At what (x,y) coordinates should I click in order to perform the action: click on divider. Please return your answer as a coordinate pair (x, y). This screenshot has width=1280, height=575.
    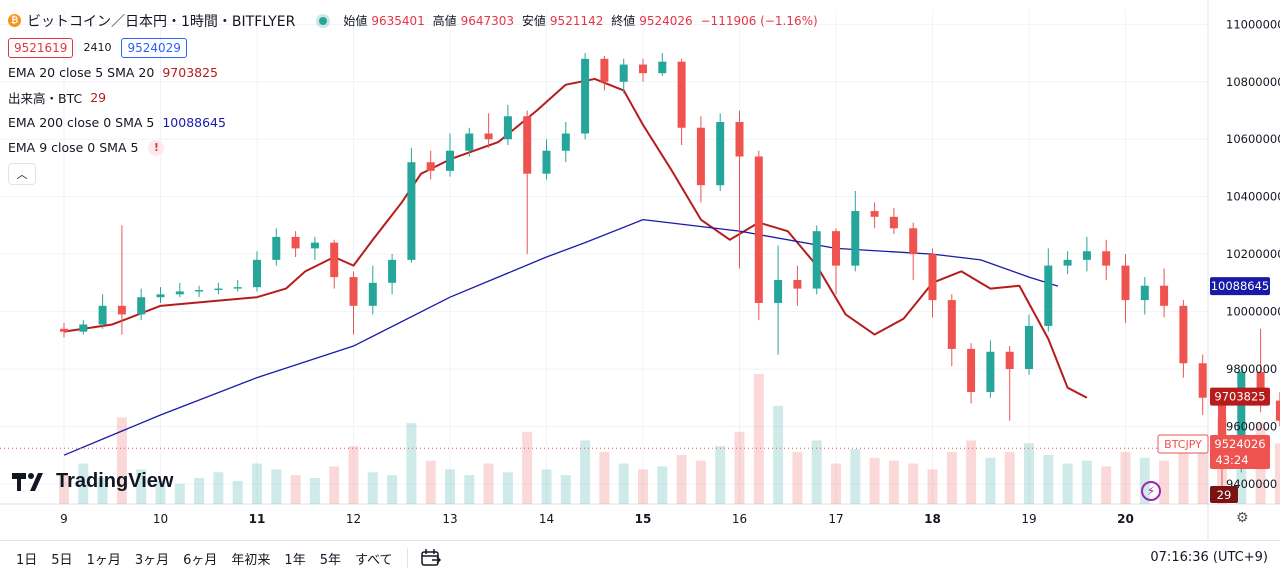
    Looking at the image, I should click on (407, 558).